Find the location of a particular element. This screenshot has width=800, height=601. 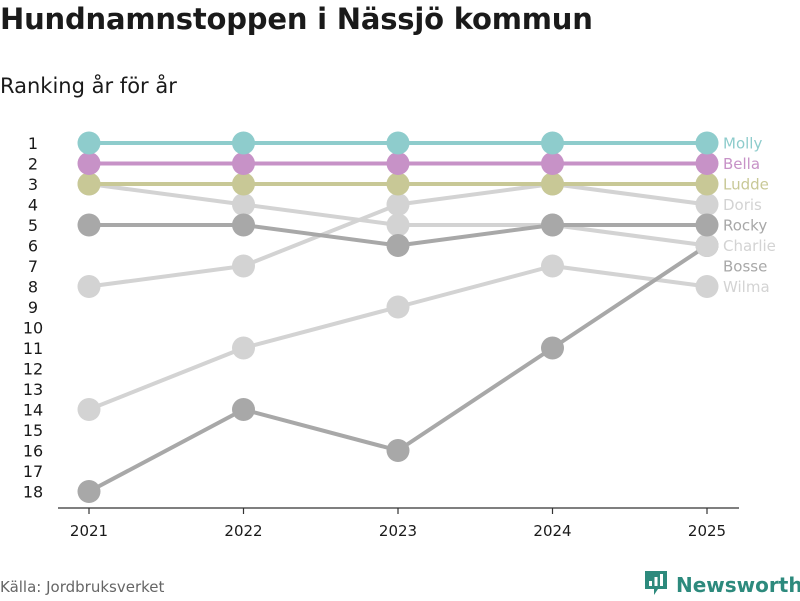

series-molly is located at coordinates (398, 143).